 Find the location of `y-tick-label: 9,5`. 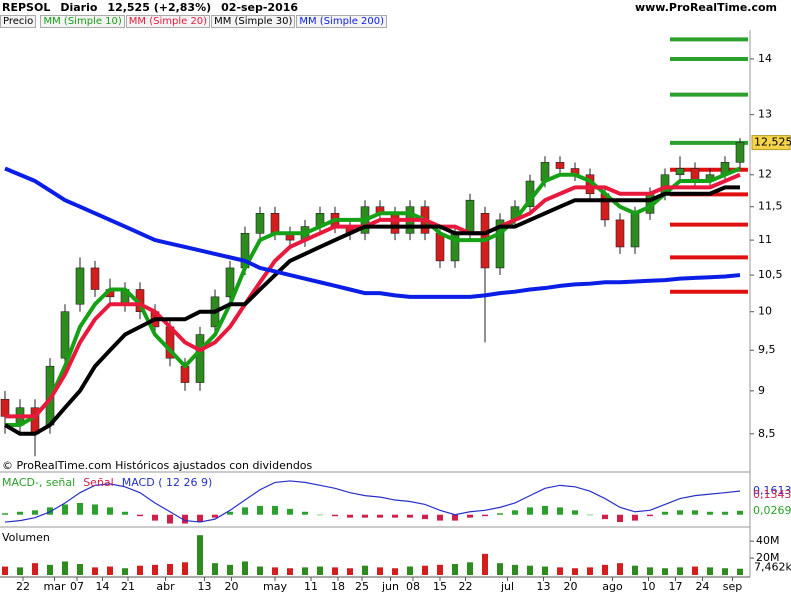

y-tick-label: 9,5 is located at coordinates (767, 349).